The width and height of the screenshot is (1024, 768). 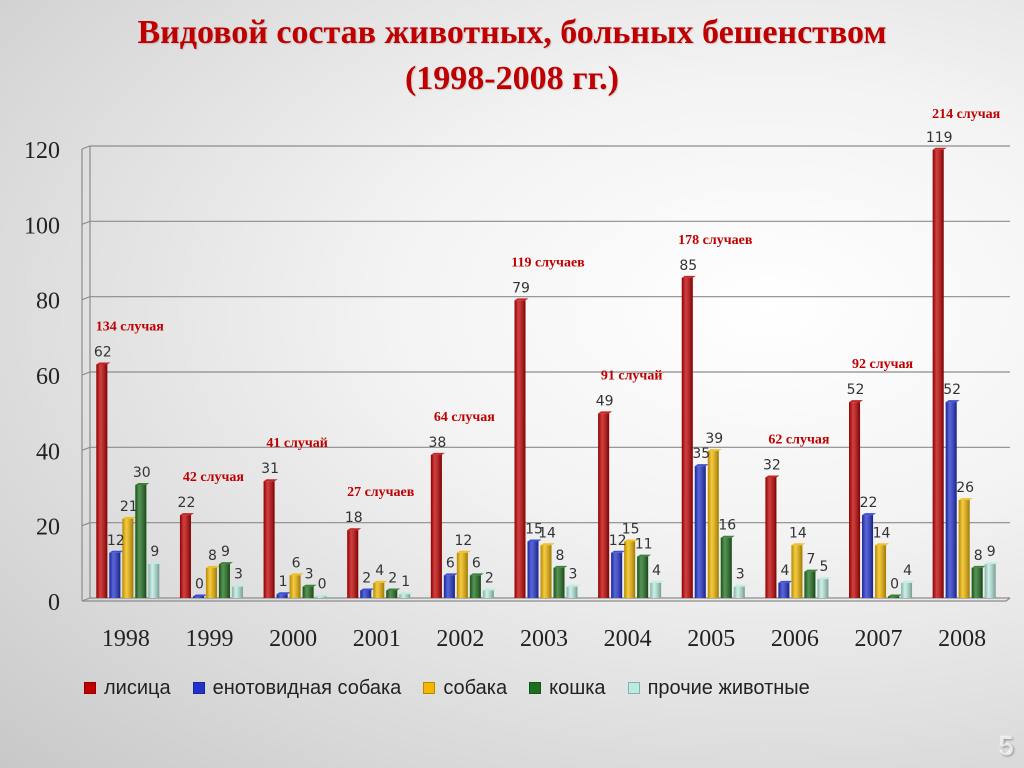 I want to click on data-label: 26, so click(x=965, y=488).